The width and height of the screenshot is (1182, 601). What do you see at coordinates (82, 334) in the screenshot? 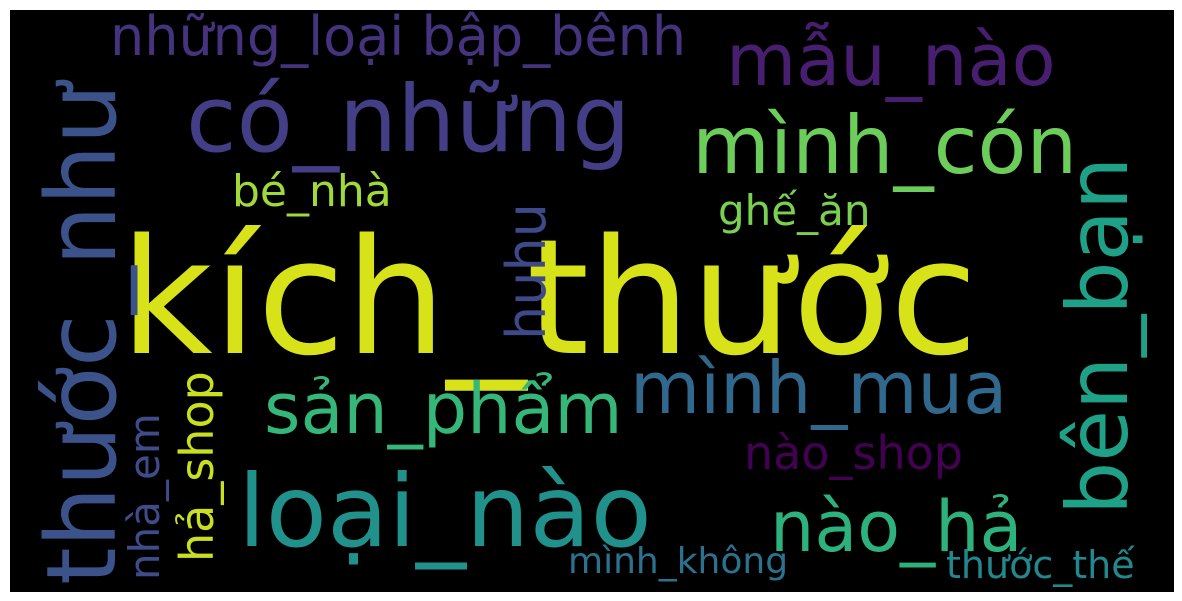
I see `word-thuoc-nhu: thước_như` at bounding box center [82, 334].